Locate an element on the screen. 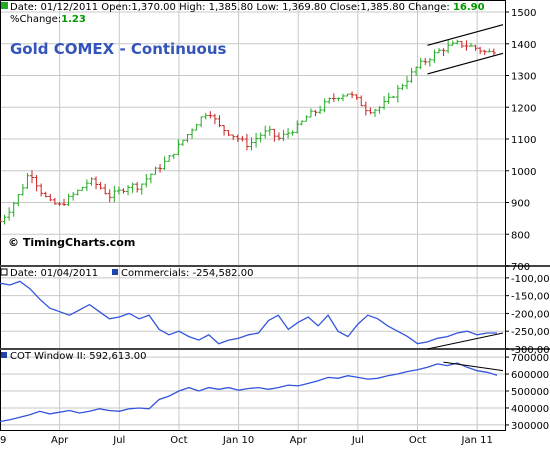 The width and height of the screenshot is (550, 454). y-tick-label: -150,000 is located at coordinates (530, 297).